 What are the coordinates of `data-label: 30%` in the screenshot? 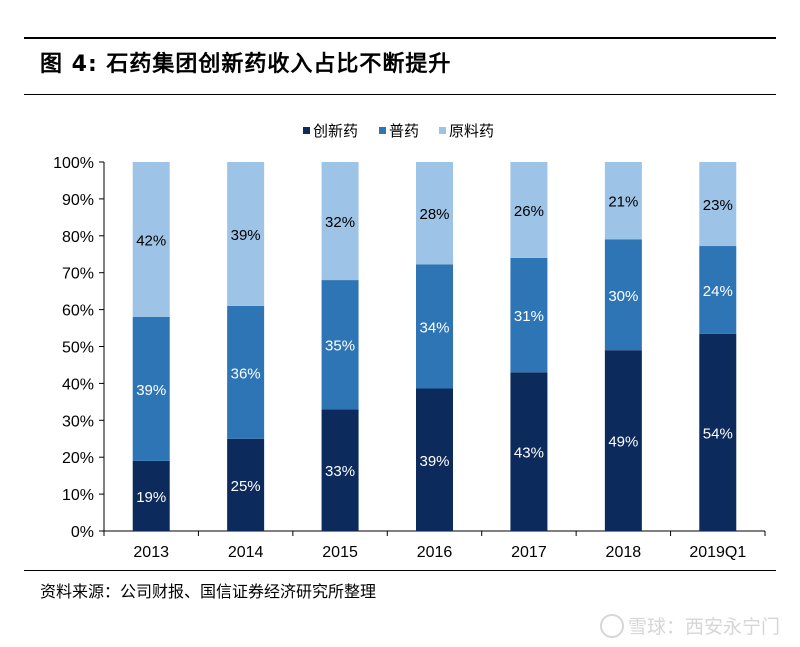 It's located at (623, 296).